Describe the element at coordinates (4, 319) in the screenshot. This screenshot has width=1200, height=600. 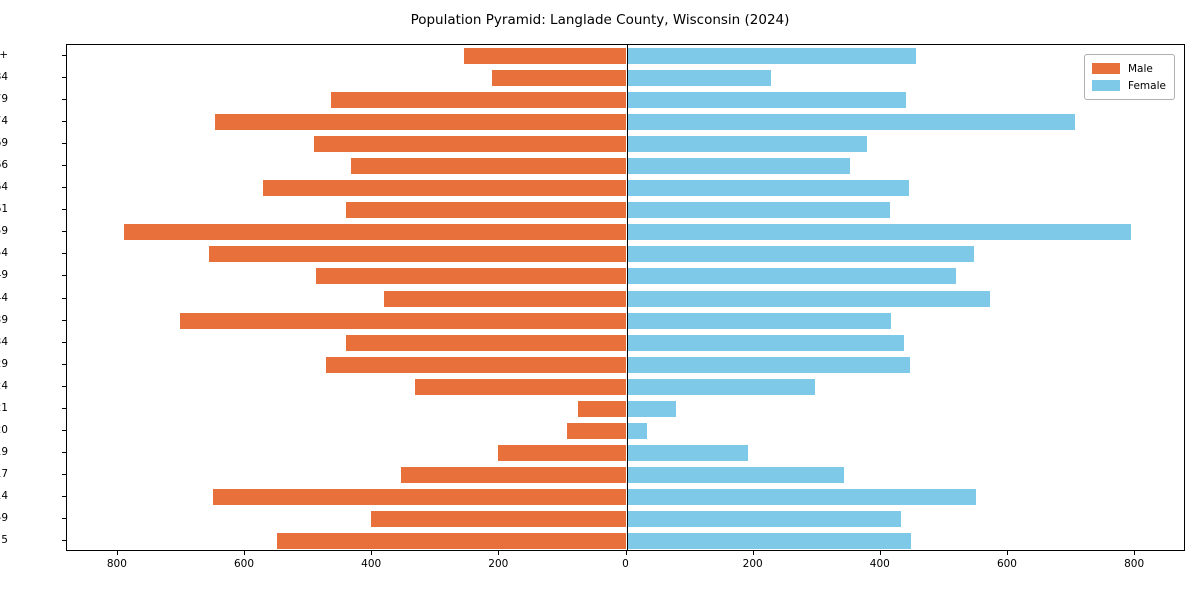
I see `y-tick-label-35-39: 35-39` at that location.